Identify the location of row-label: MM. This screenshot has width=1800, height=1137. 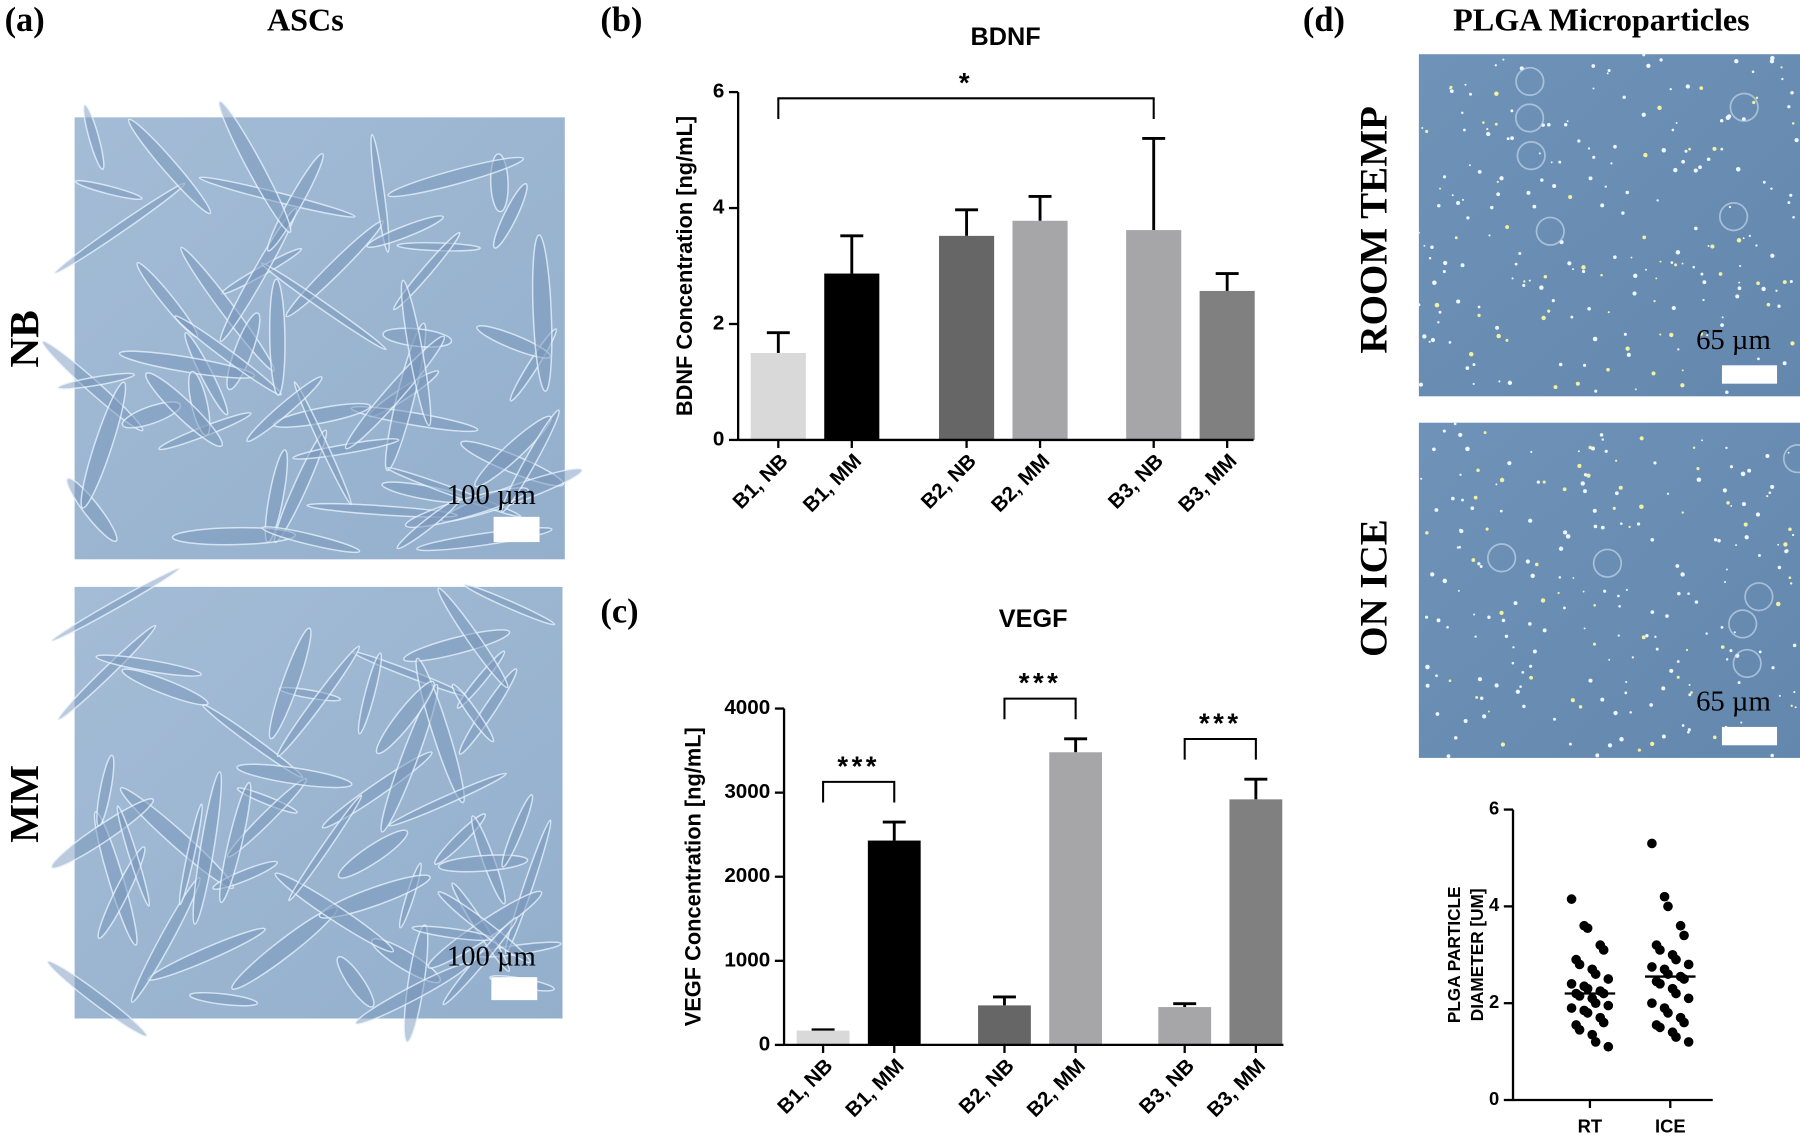
(24, 804).